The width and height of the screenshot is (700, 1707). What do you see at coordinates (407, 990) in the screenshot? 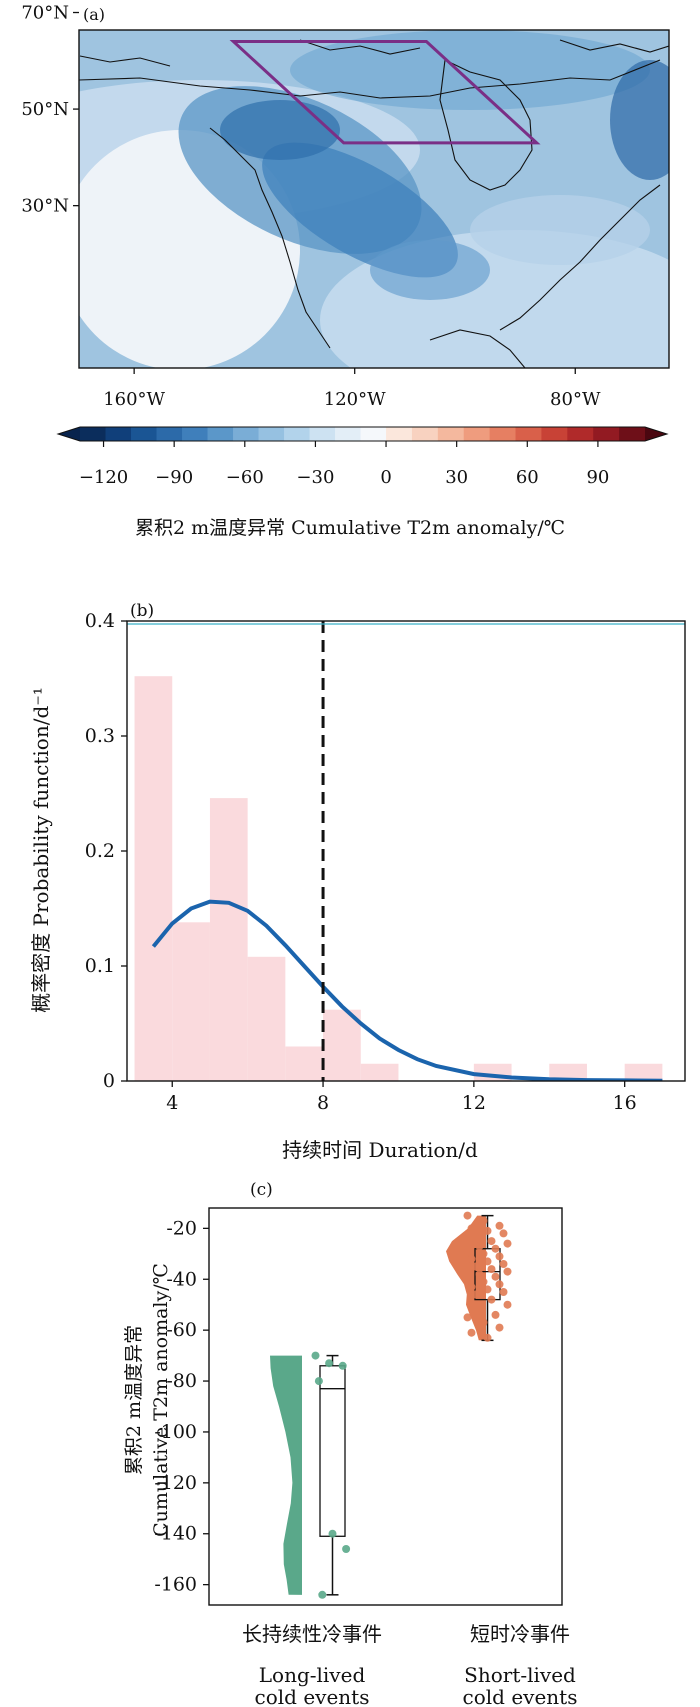
I see `fit-curve-line` at bounding box center [407, 990].